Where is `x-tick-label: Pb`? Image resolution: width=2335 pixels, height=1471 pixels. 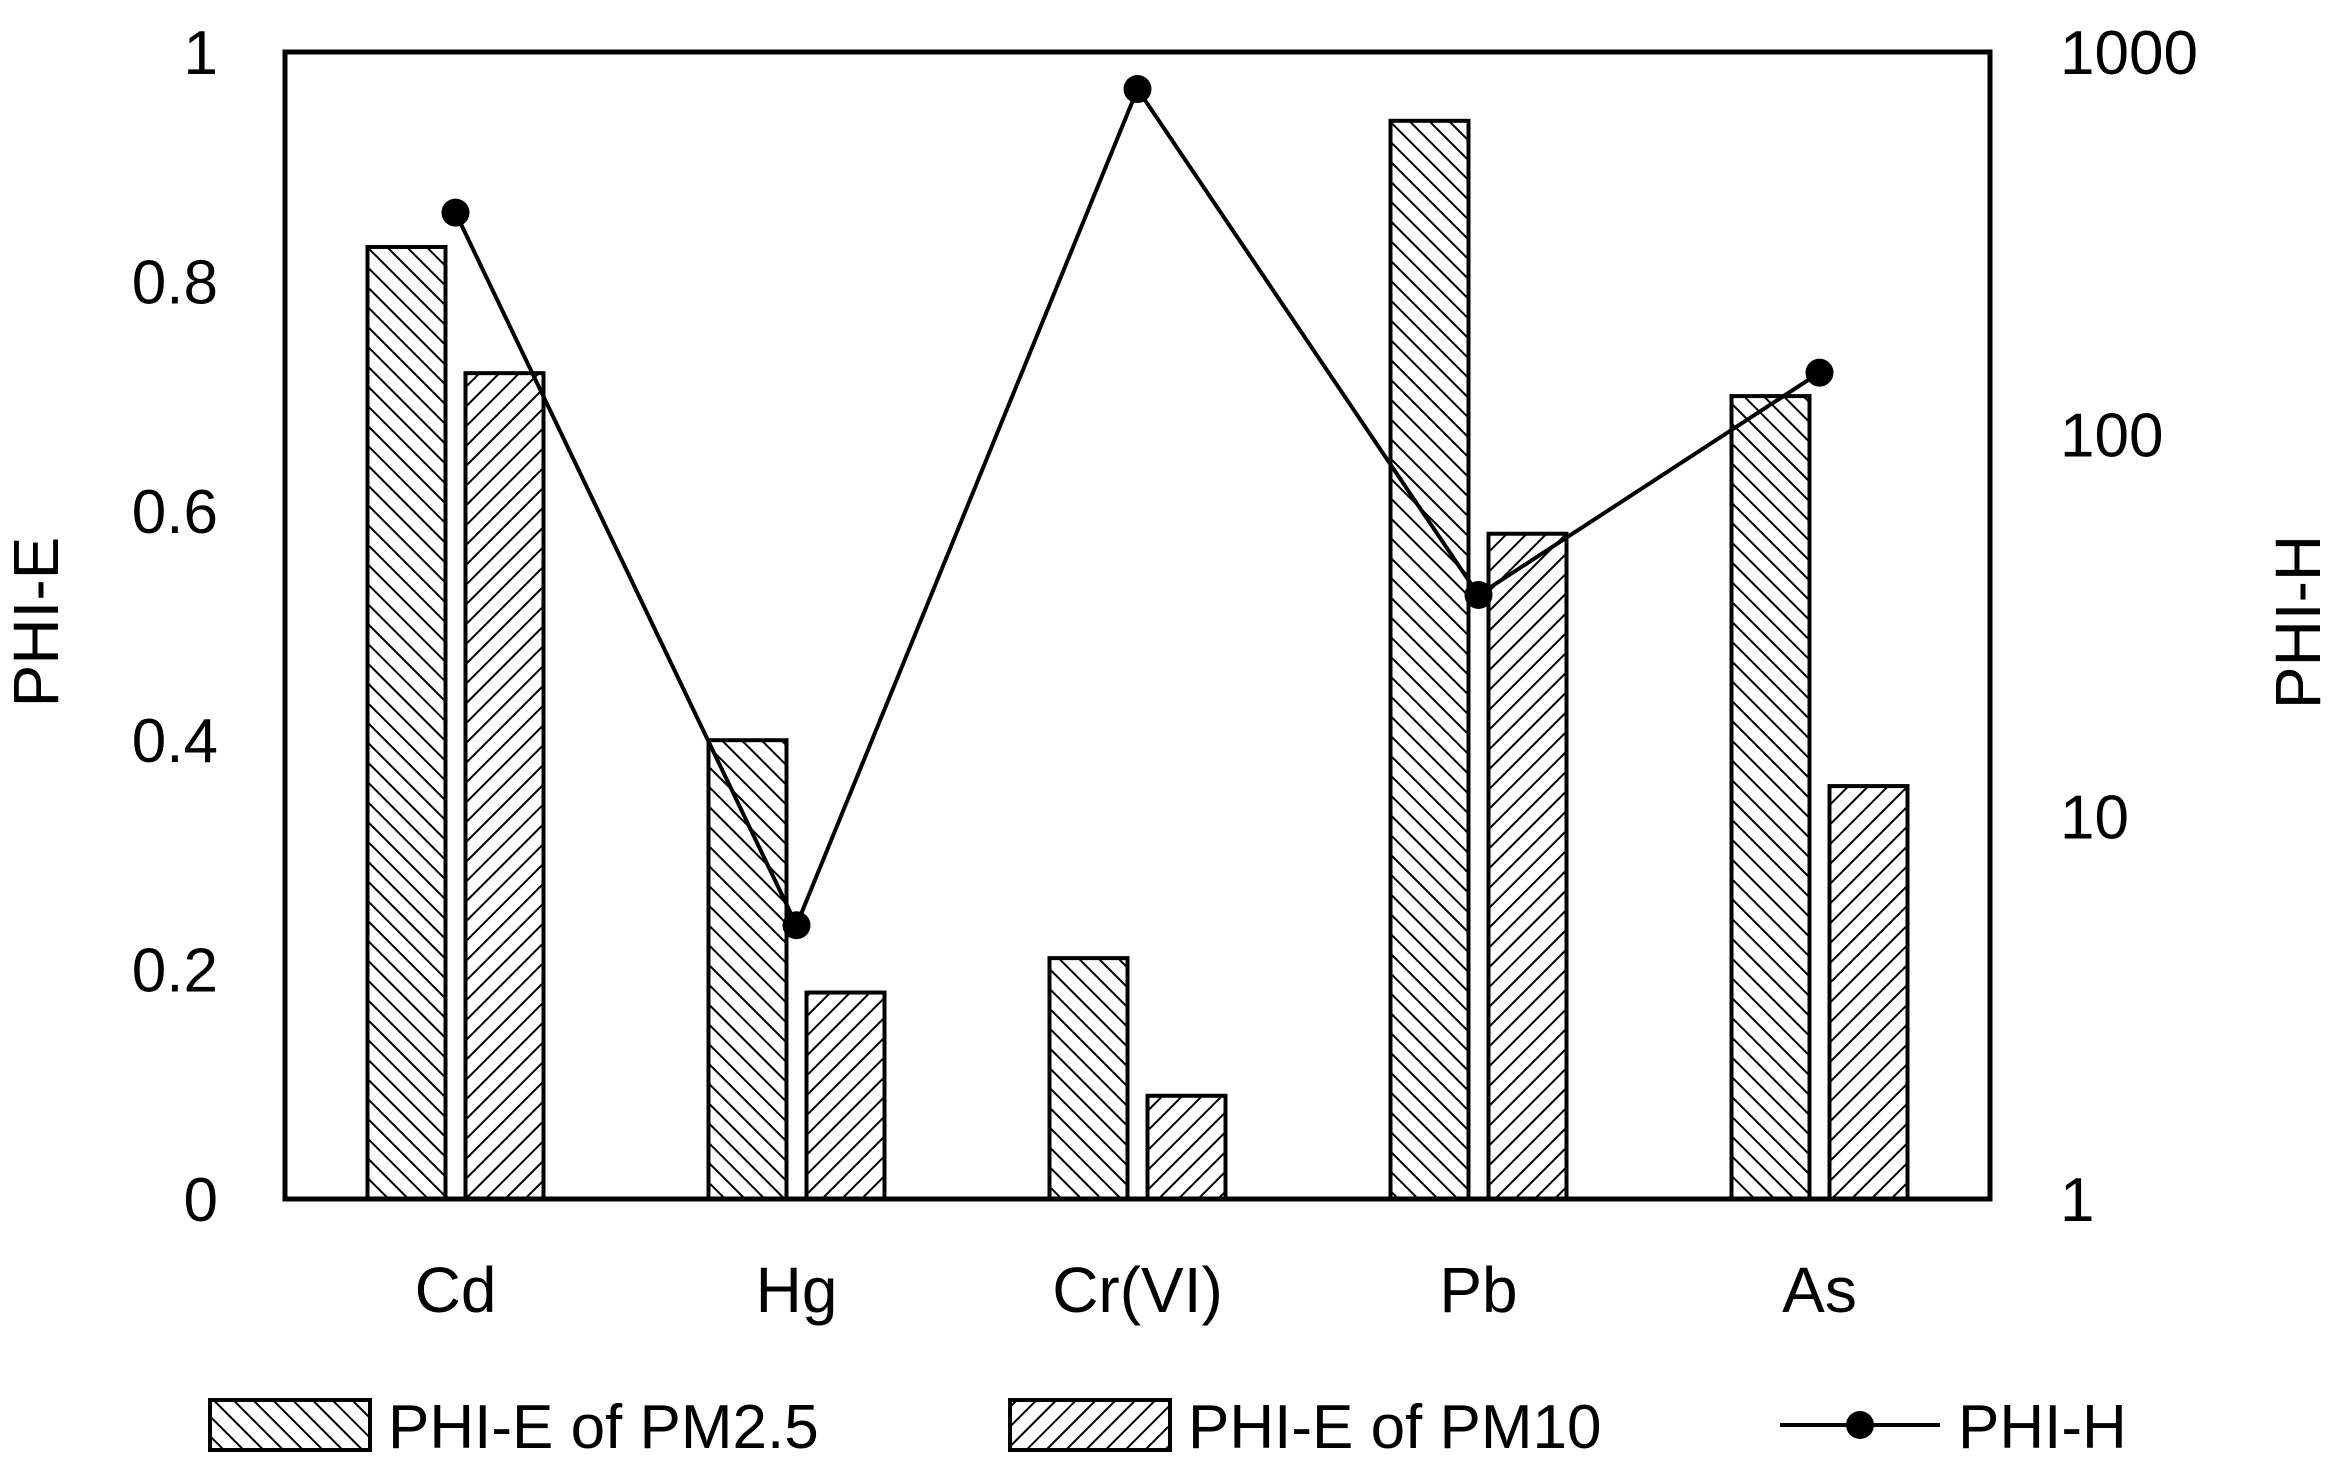
x-tick-label: Pb is located at coordinates (1478, 1290).